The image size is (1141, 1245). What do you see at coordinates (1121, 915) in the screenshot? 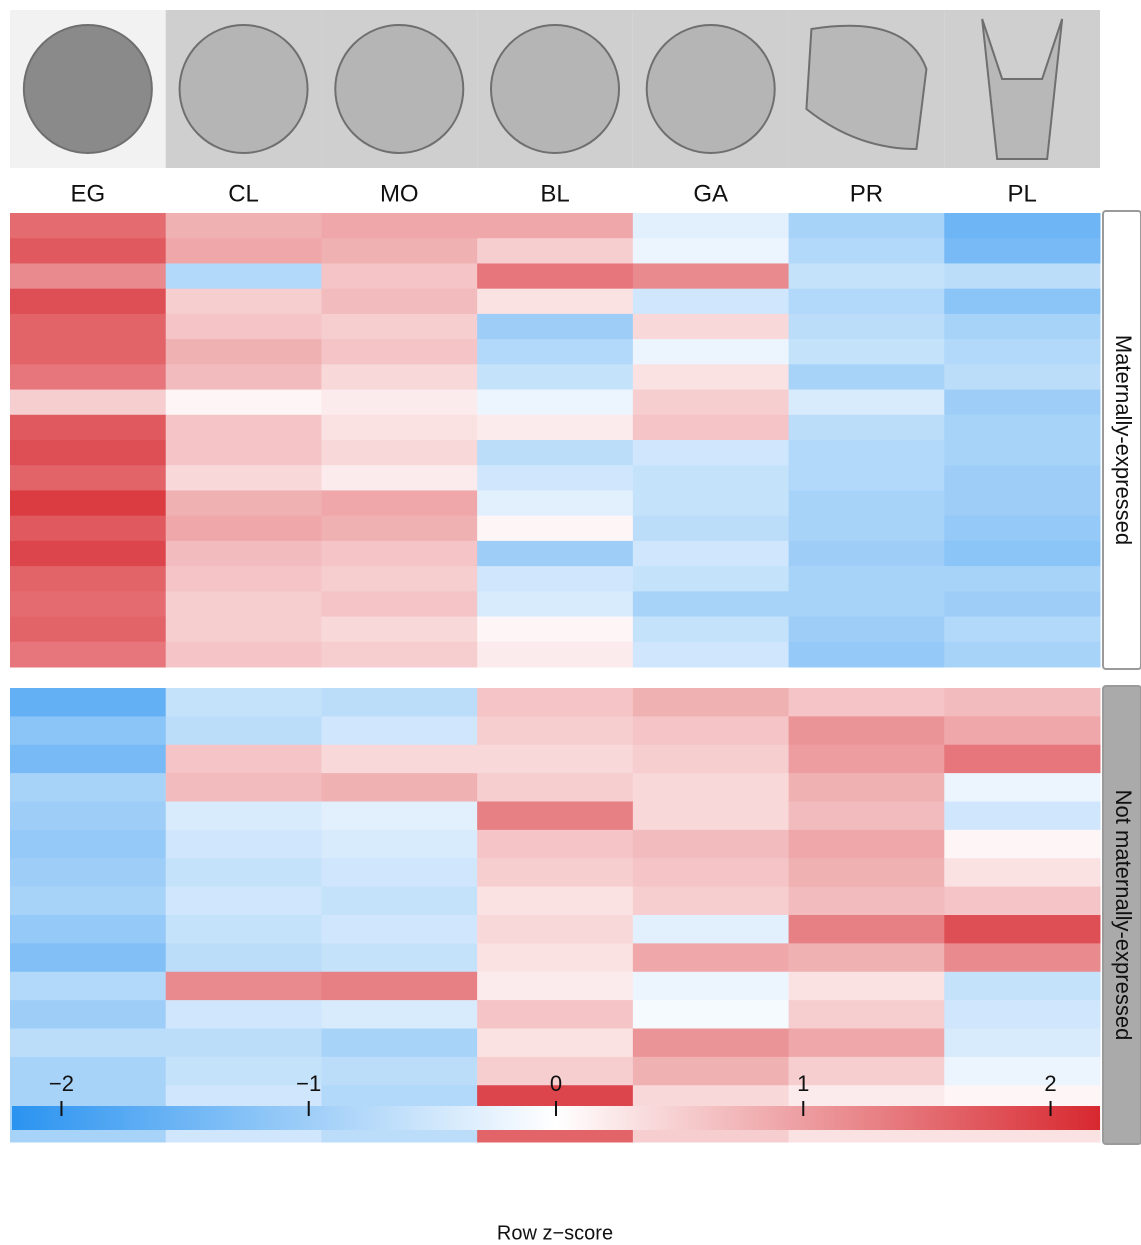
I see `group-box` at bounding box center [1121, 915].